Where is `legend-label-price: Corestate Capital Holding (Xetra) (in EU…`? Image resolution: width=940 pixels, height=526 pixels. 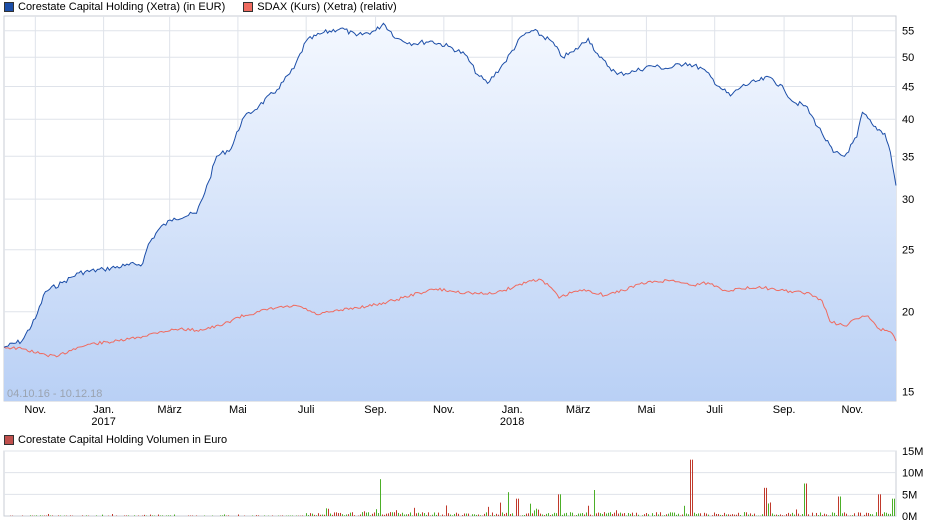 legend-label-price: Corestate Capital Holding (Xetra) (in EU… is located at coordinates (122, 7).